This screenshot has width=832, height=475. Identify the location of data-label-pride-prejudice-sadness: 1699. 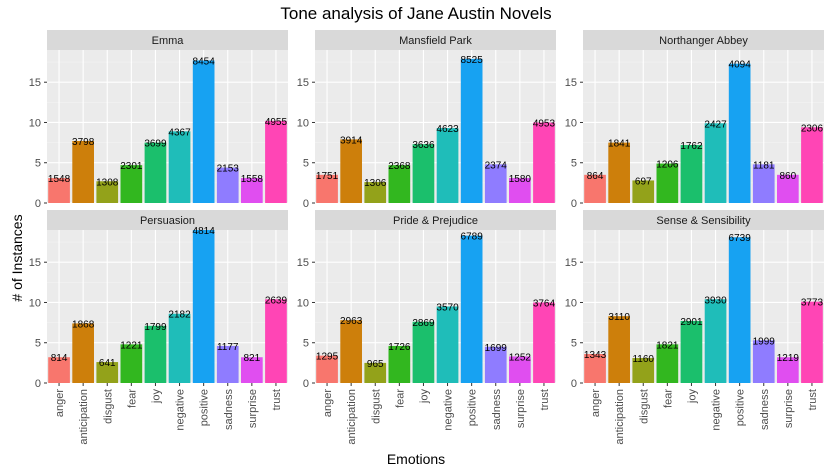
(496, 348).